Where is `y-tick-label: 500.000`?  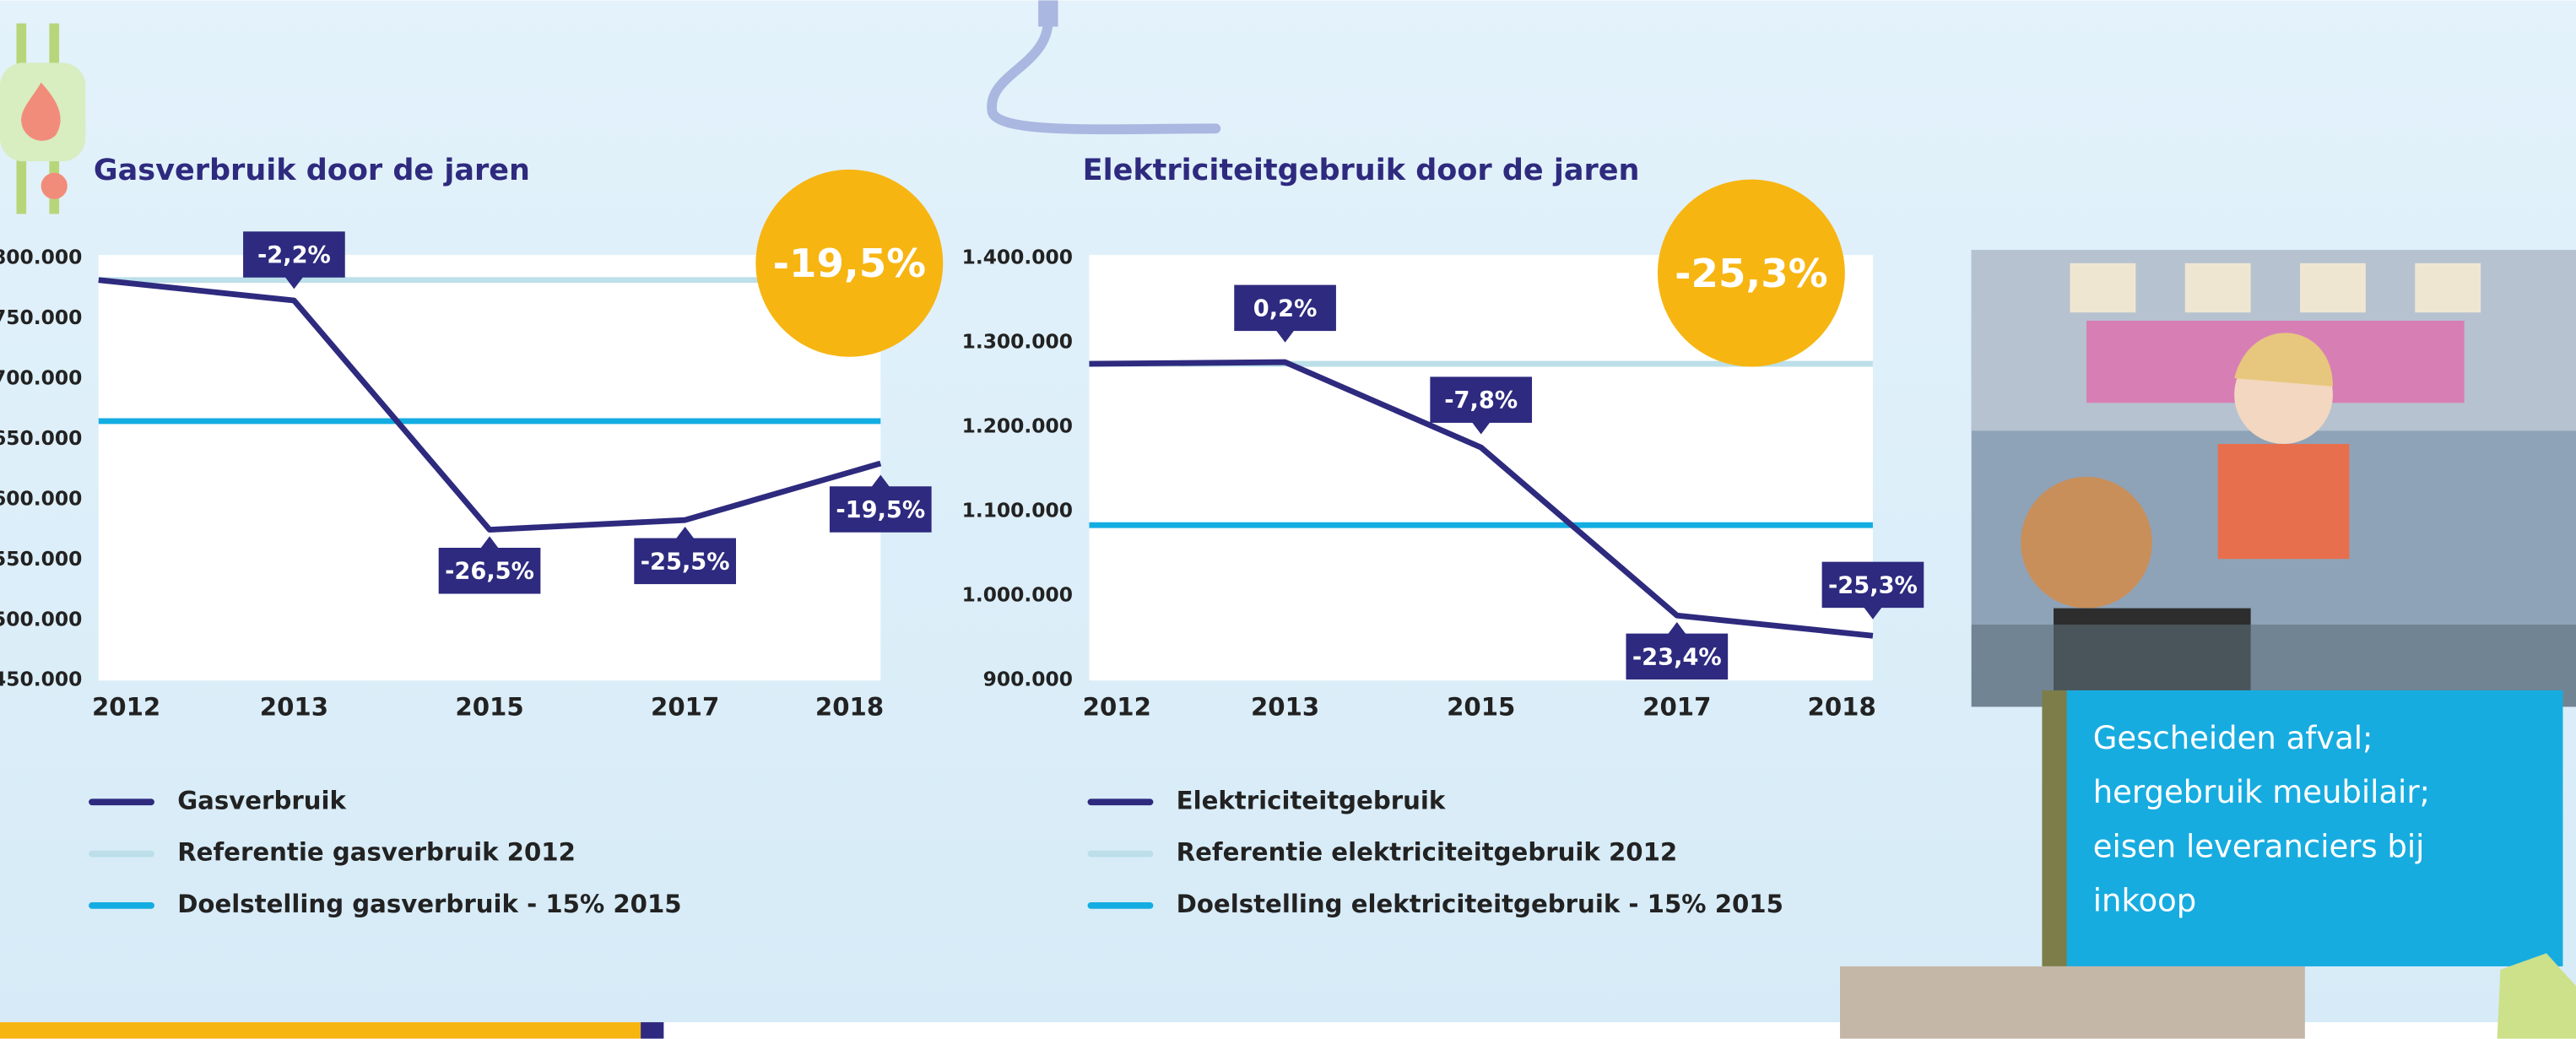
y-tick-label: 500.000 is located at coordinates (41, 618).